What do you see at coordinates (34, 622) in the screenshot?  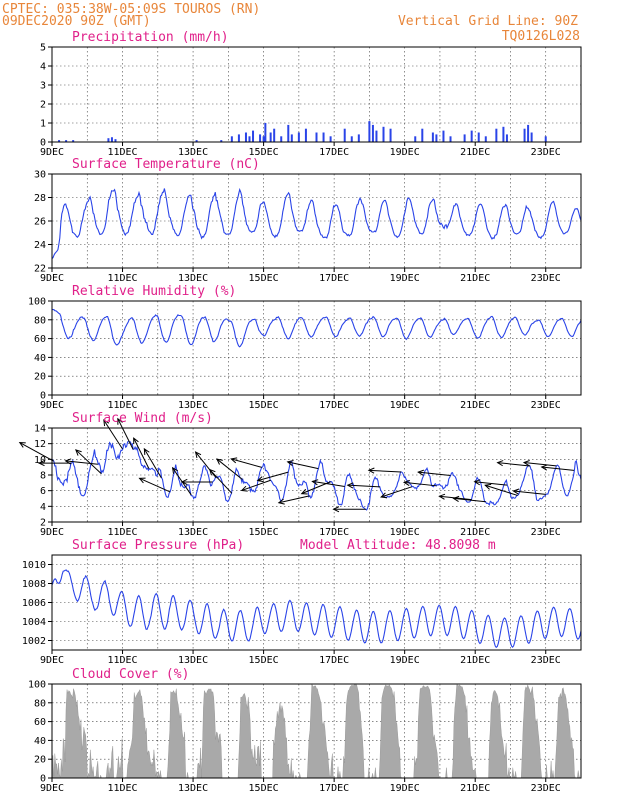 I see `y-tick-label: 1004` at bounding box center [34, 622].